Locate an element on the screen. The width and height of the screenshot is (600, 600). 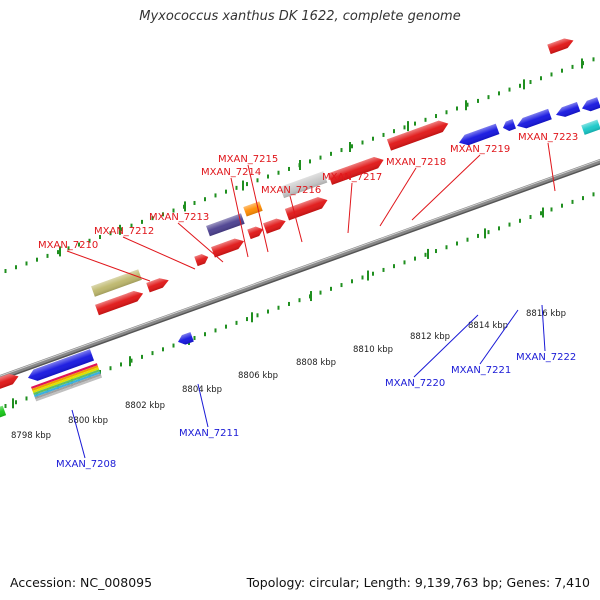
tick-label: 8808 kbp is located at coordinates (316, 363).